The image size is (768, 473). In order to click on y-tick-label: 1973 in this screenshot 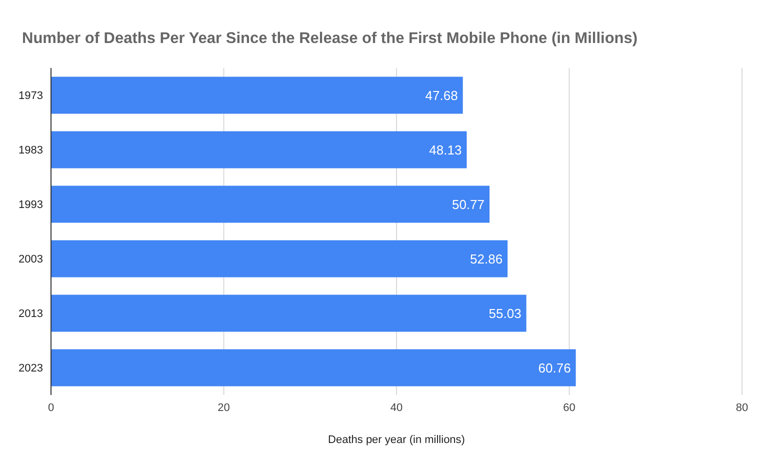, I will do `click(30, 96)`.